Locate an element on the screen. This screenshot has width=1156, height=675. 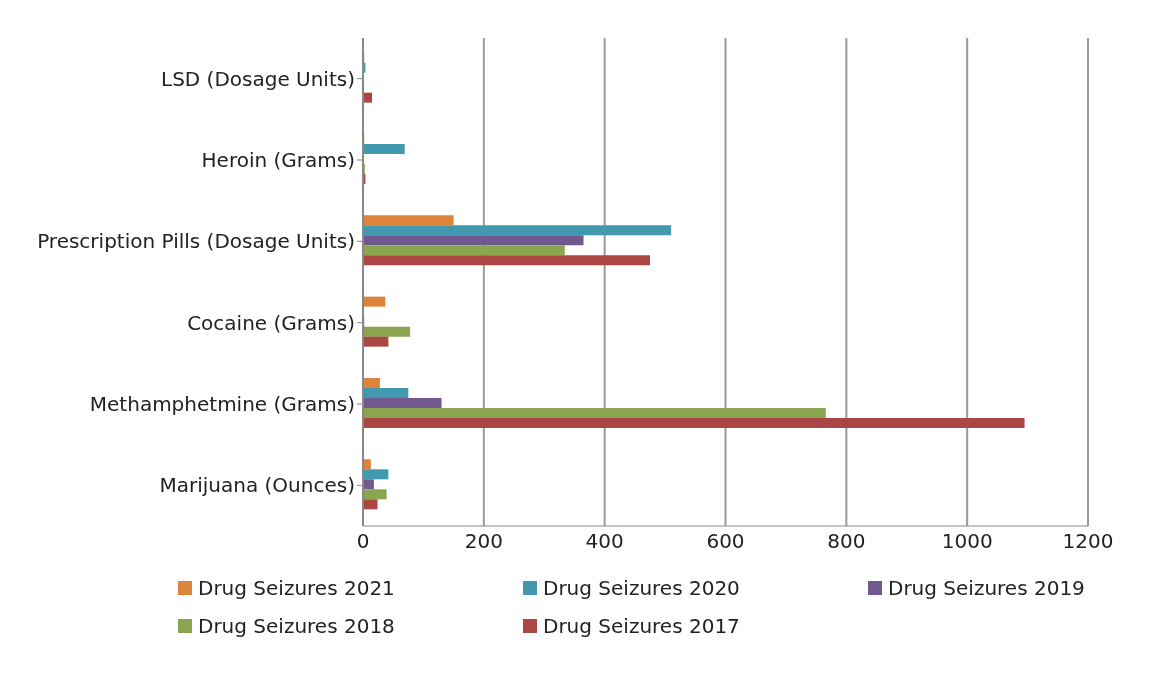
legend-label: Drug Seizures 2017 is located at coordinates (641, 626).